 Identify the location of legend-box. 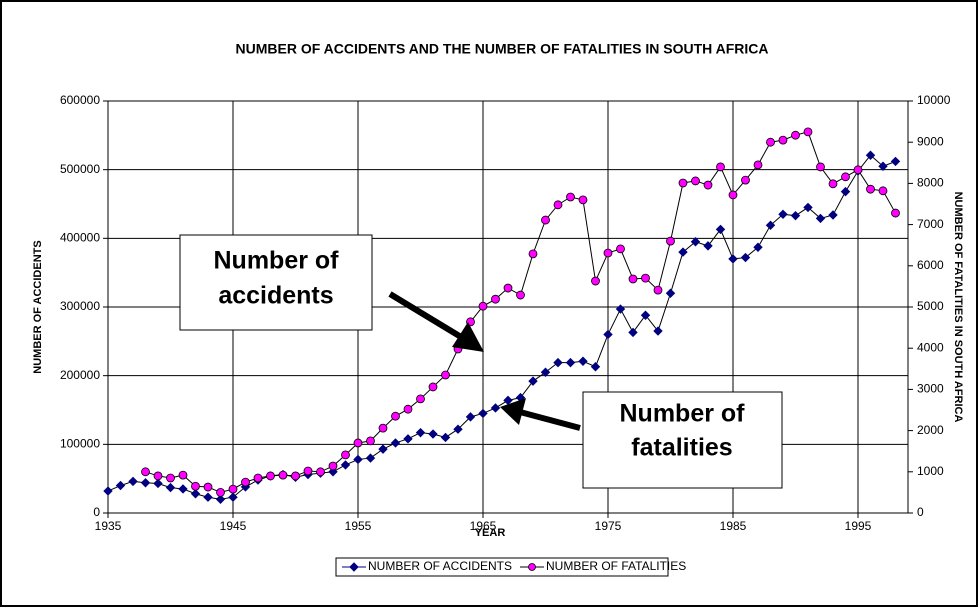
(502, 567).